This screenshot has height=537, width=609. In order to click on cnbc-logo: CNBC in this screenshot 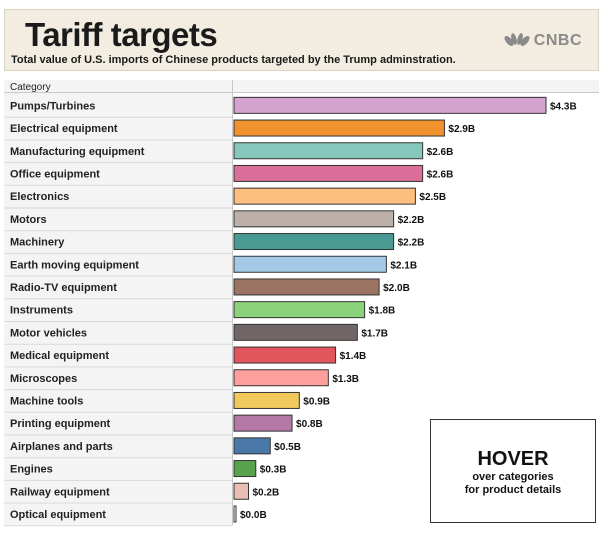, I will do `click(543, 41)`.